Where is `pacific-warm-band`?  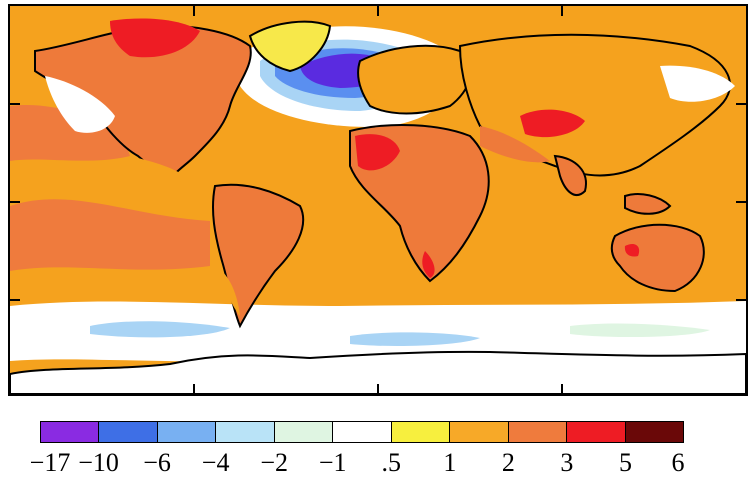
pacific-warm-band is located at coordinates (110, 235).